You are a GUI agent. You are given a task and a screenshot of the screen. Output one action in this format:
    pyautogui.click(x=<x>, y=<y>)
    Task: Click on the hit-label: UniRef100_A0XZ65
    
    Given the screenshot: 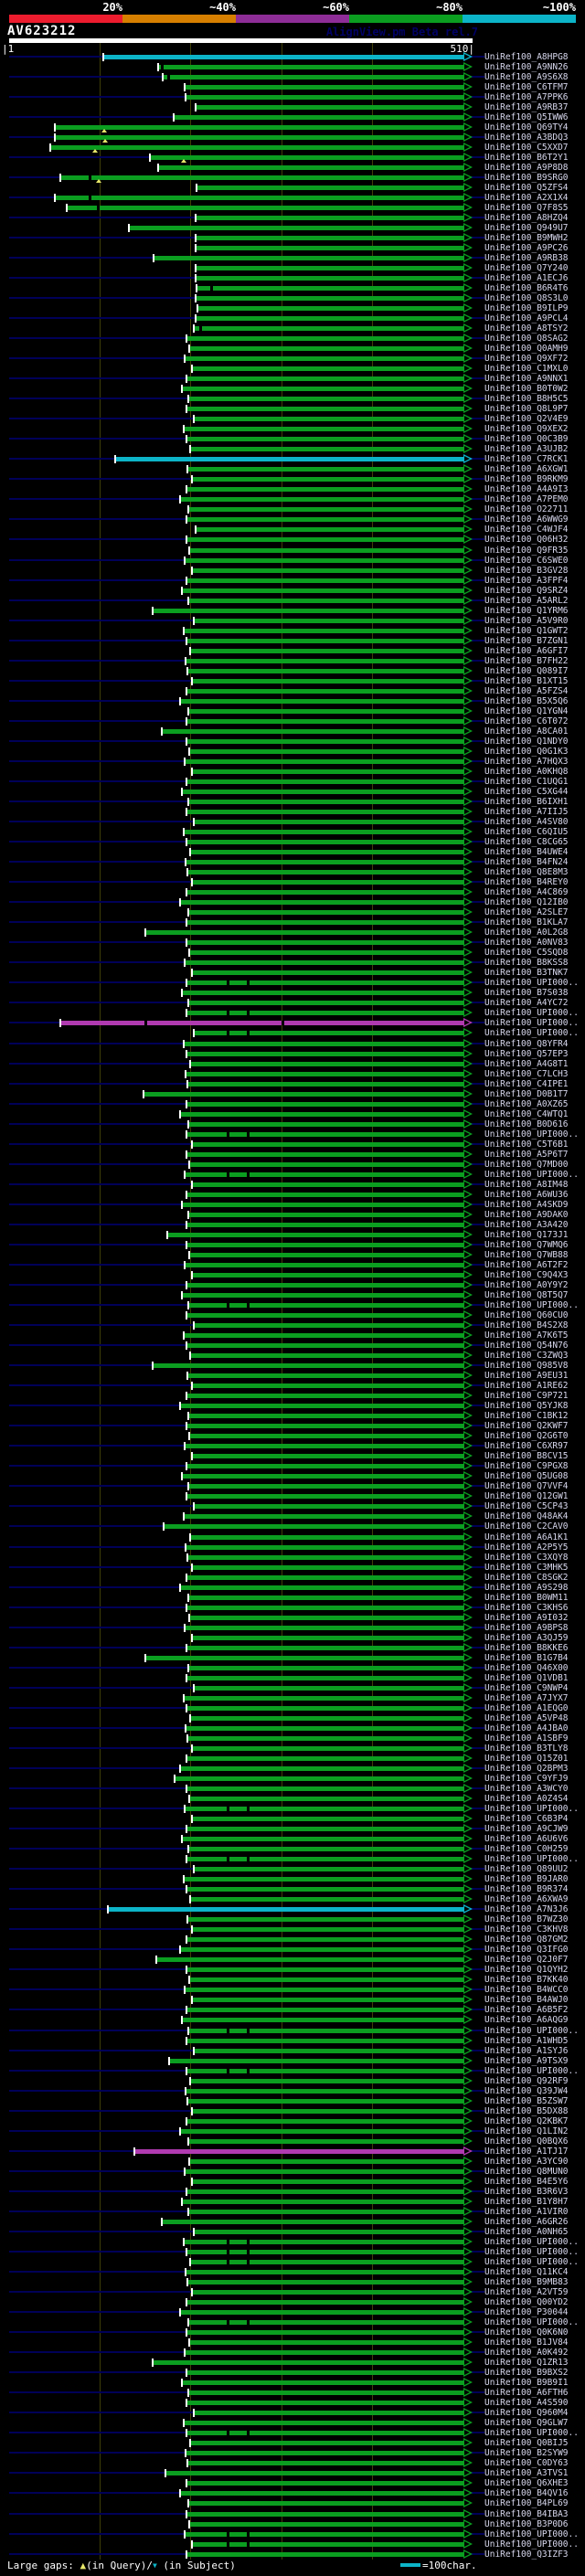 What is the action you would take?
    pyautogui.click(x=527, y=1103)
    